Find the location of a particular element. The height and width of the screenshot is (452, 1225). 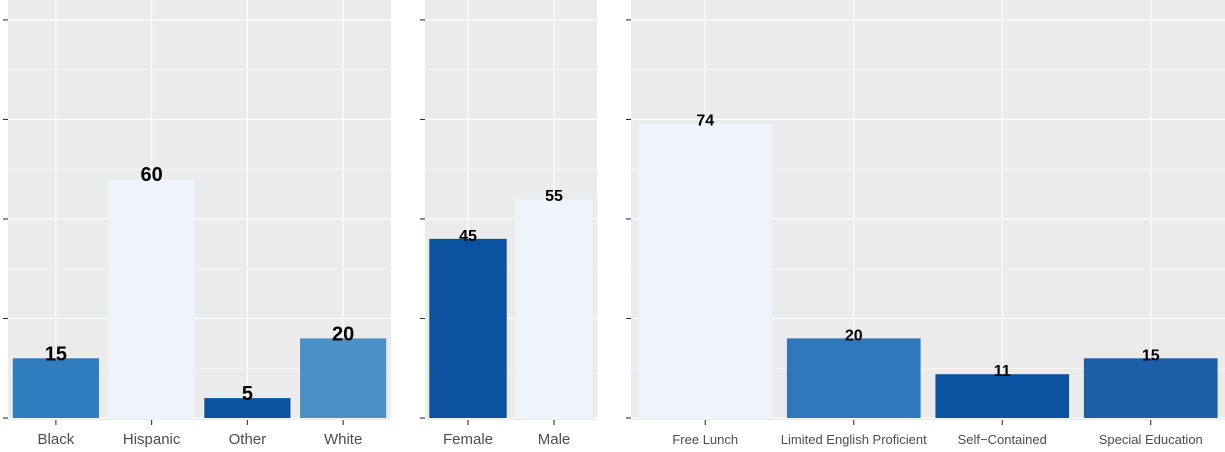

gender-panel: 45 55 Female Male is located at coordinates (508, 224).